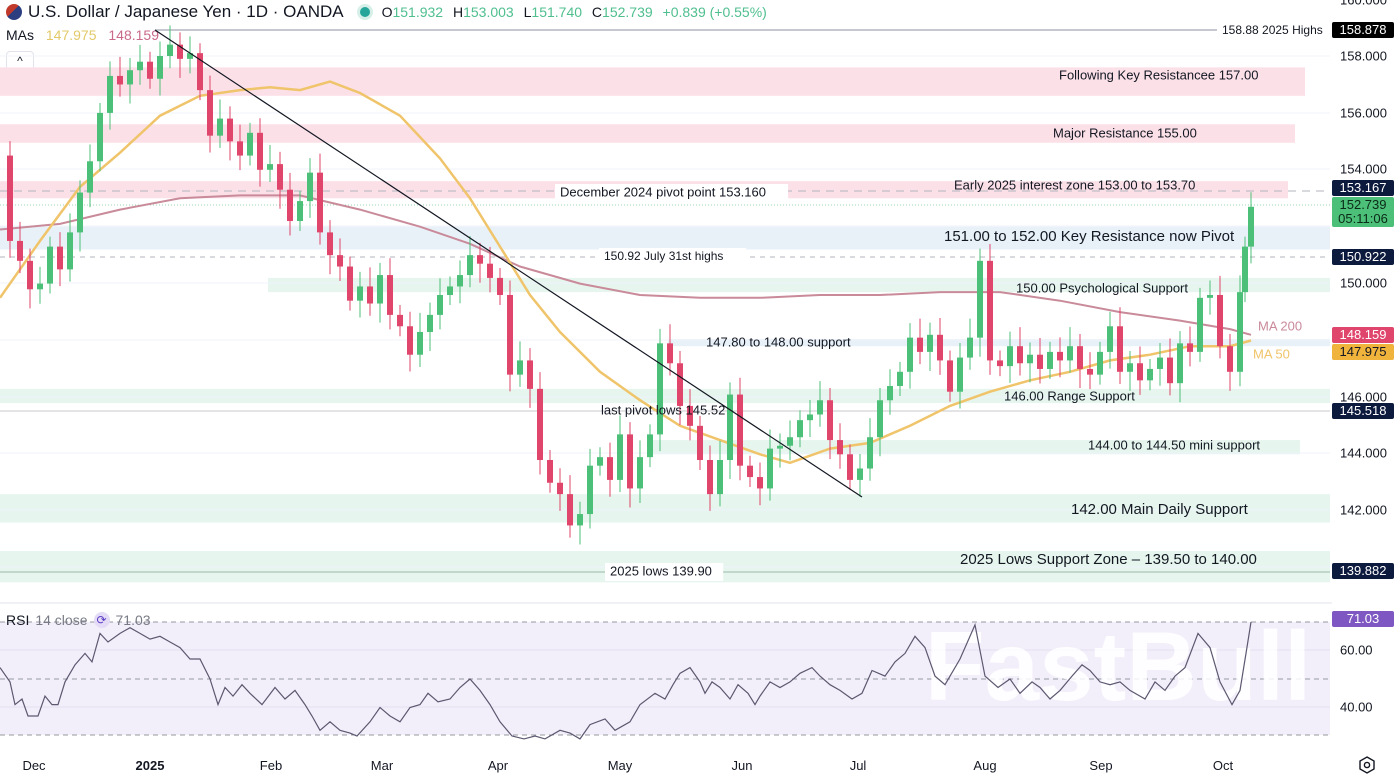 This screenshot has height=776, width=1400. I want to click on dec-pivot-label-bg, so click(672, 193).